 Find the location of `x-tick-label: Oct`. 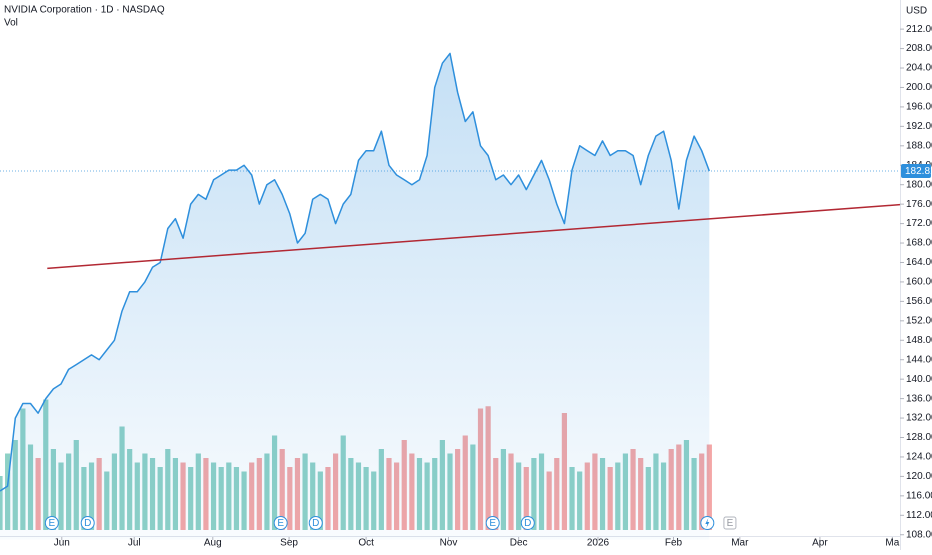

x-tick-label: Oct is located at coordinates (366, 543).